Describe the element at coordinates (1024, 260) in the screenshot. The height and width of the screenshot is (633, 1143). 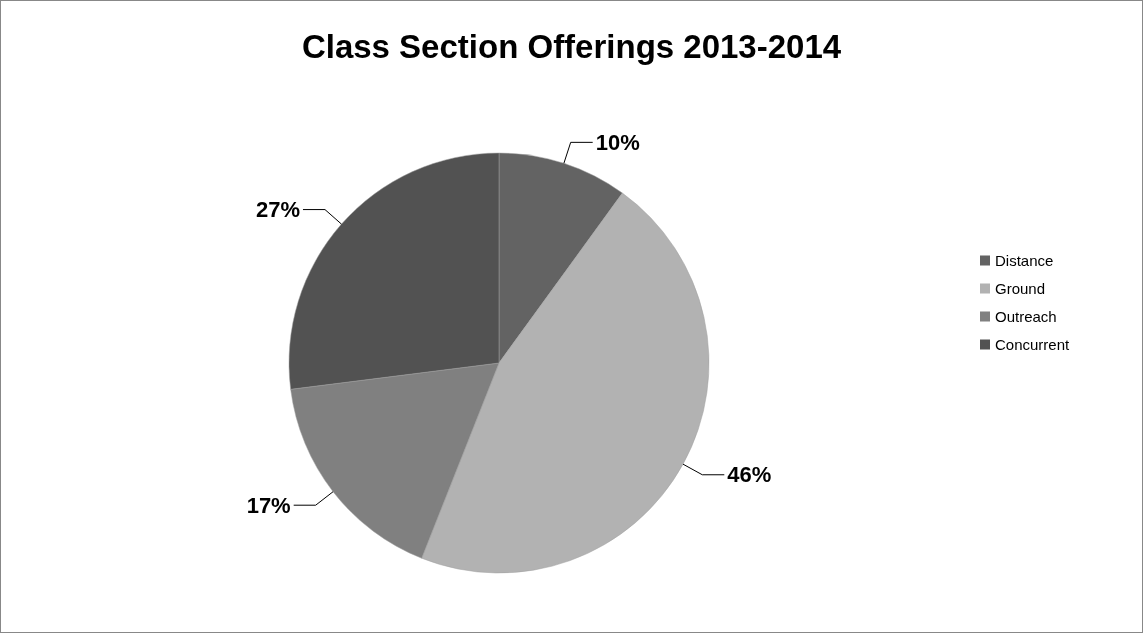
I see `legend-label: Distance` at that location.